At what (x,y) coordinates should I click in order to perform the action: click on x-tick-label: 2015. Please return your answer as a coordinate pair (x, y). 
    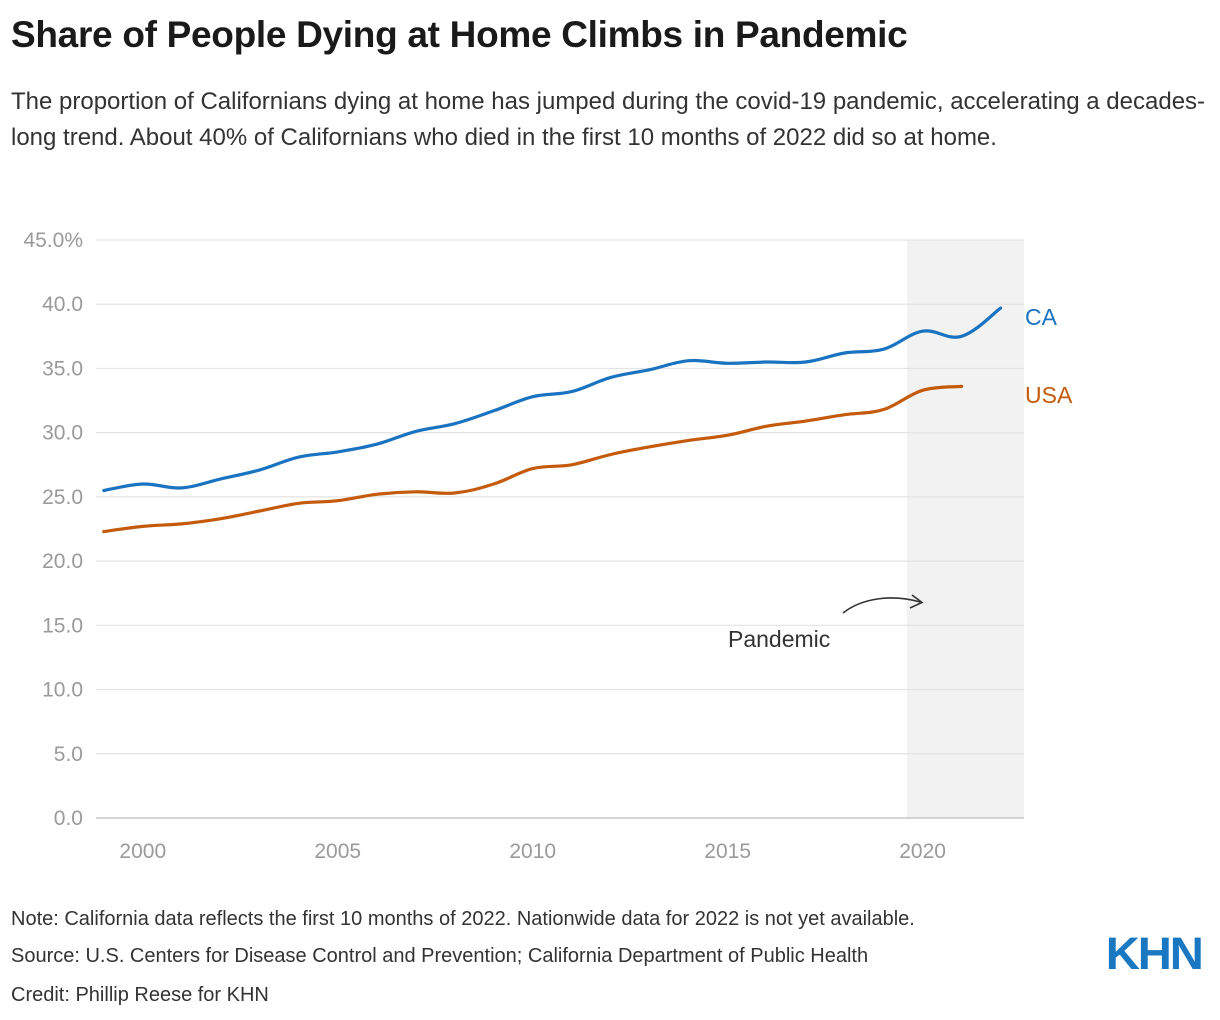
    Looking at the image, I should click on (727, 851).